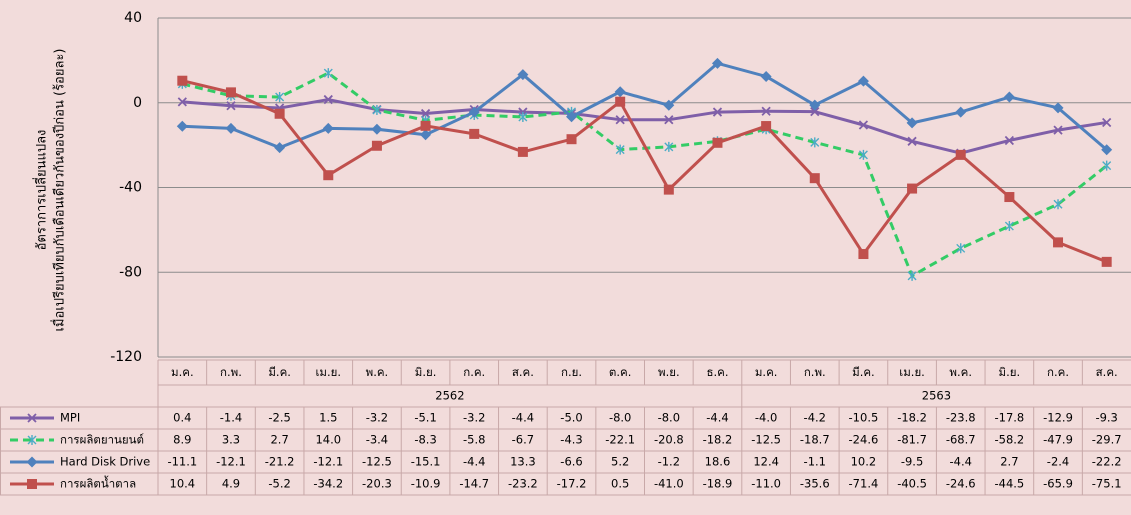 This screenshot has height=515, width=1131. Describe the element at coordinates (864, 462) in the screenshot. I see `table-value: 10.2` at that location.